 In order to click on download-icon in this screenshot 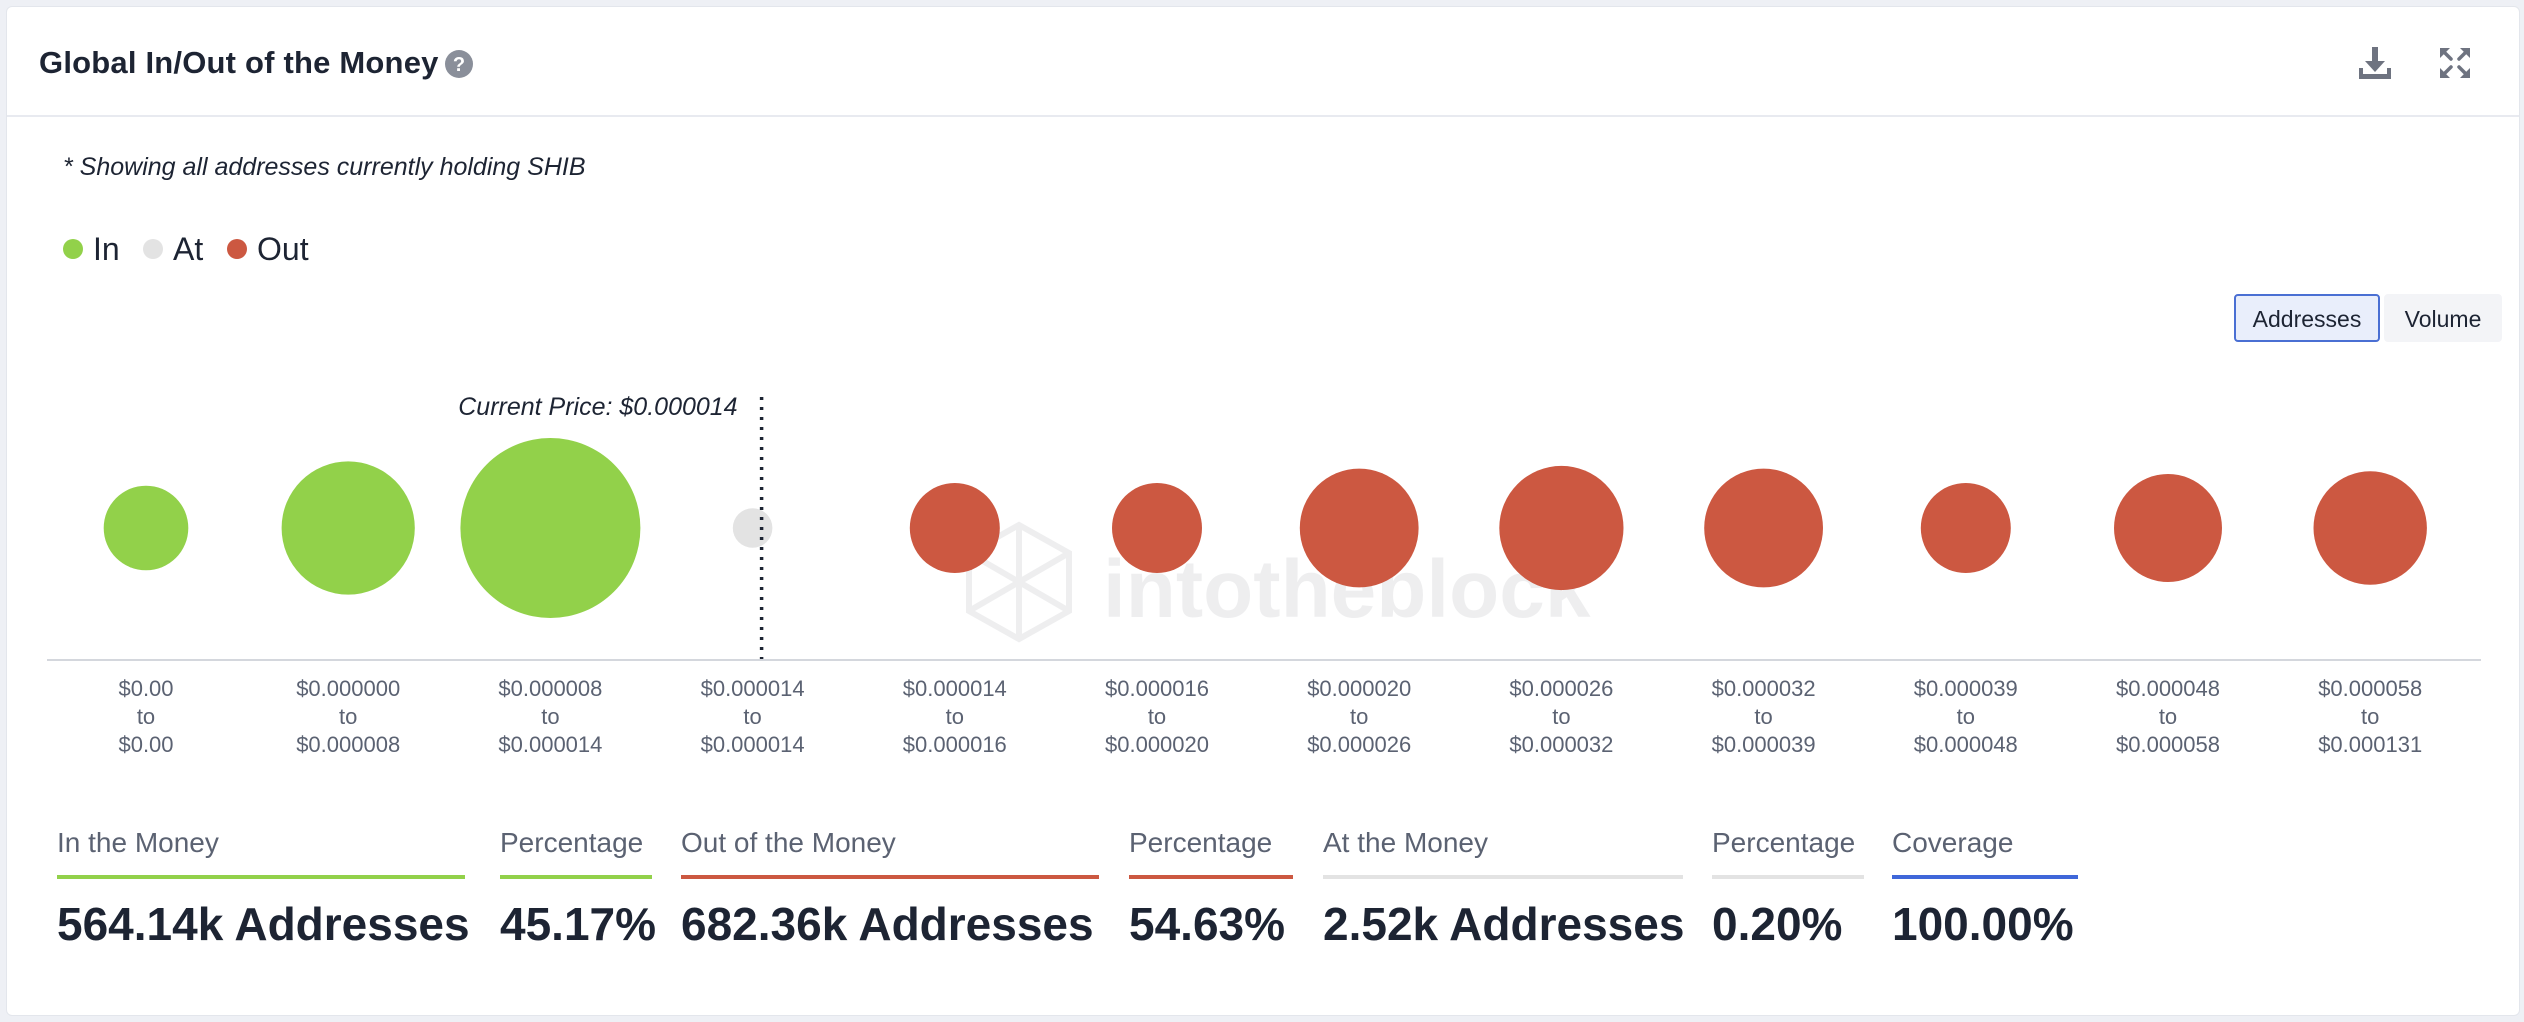, I will do `click(2375, 63)`.